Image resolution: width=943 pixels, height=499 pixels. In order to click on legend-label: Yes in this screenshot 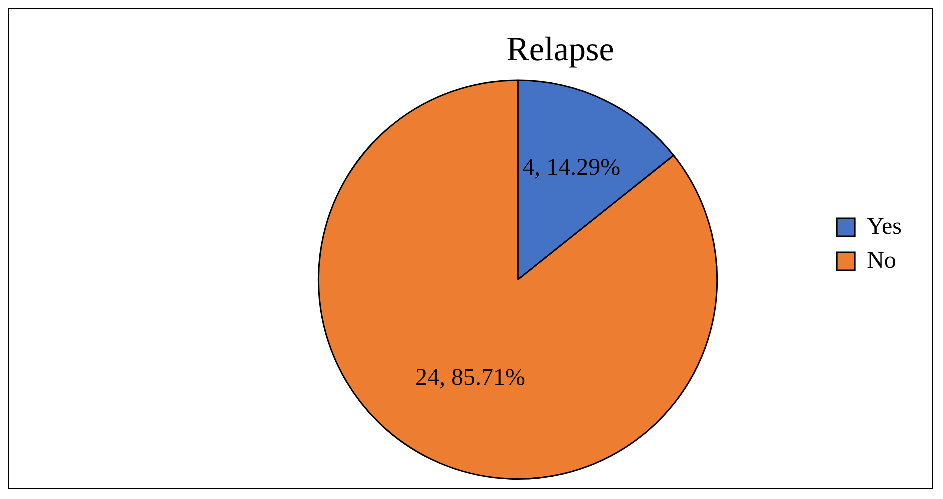, I will do `click(884, 227)`.